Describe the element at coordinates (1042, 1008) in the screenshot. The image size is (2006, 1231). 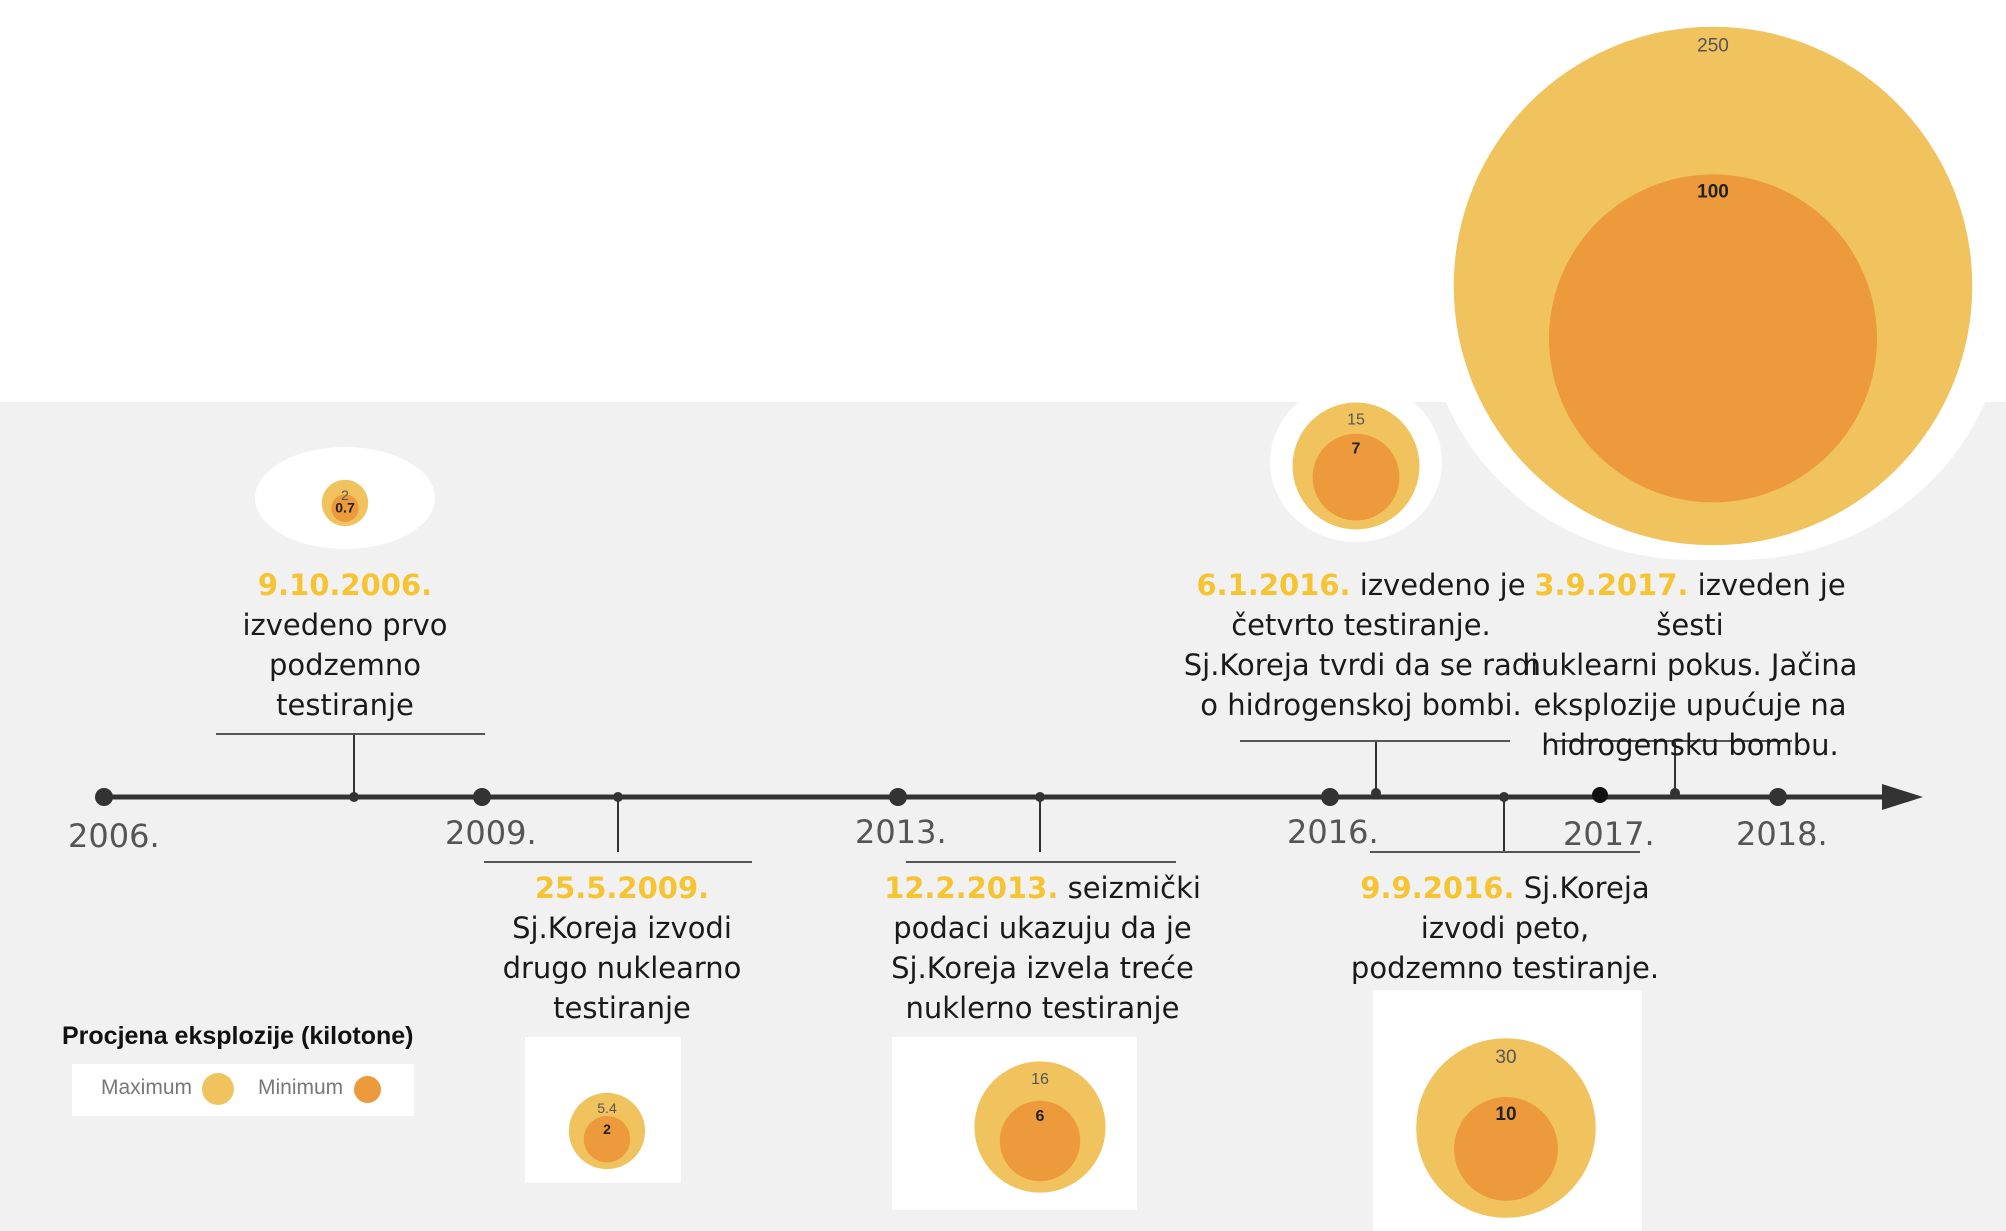
I see `event-description: nuklerno testiranje` at that location.